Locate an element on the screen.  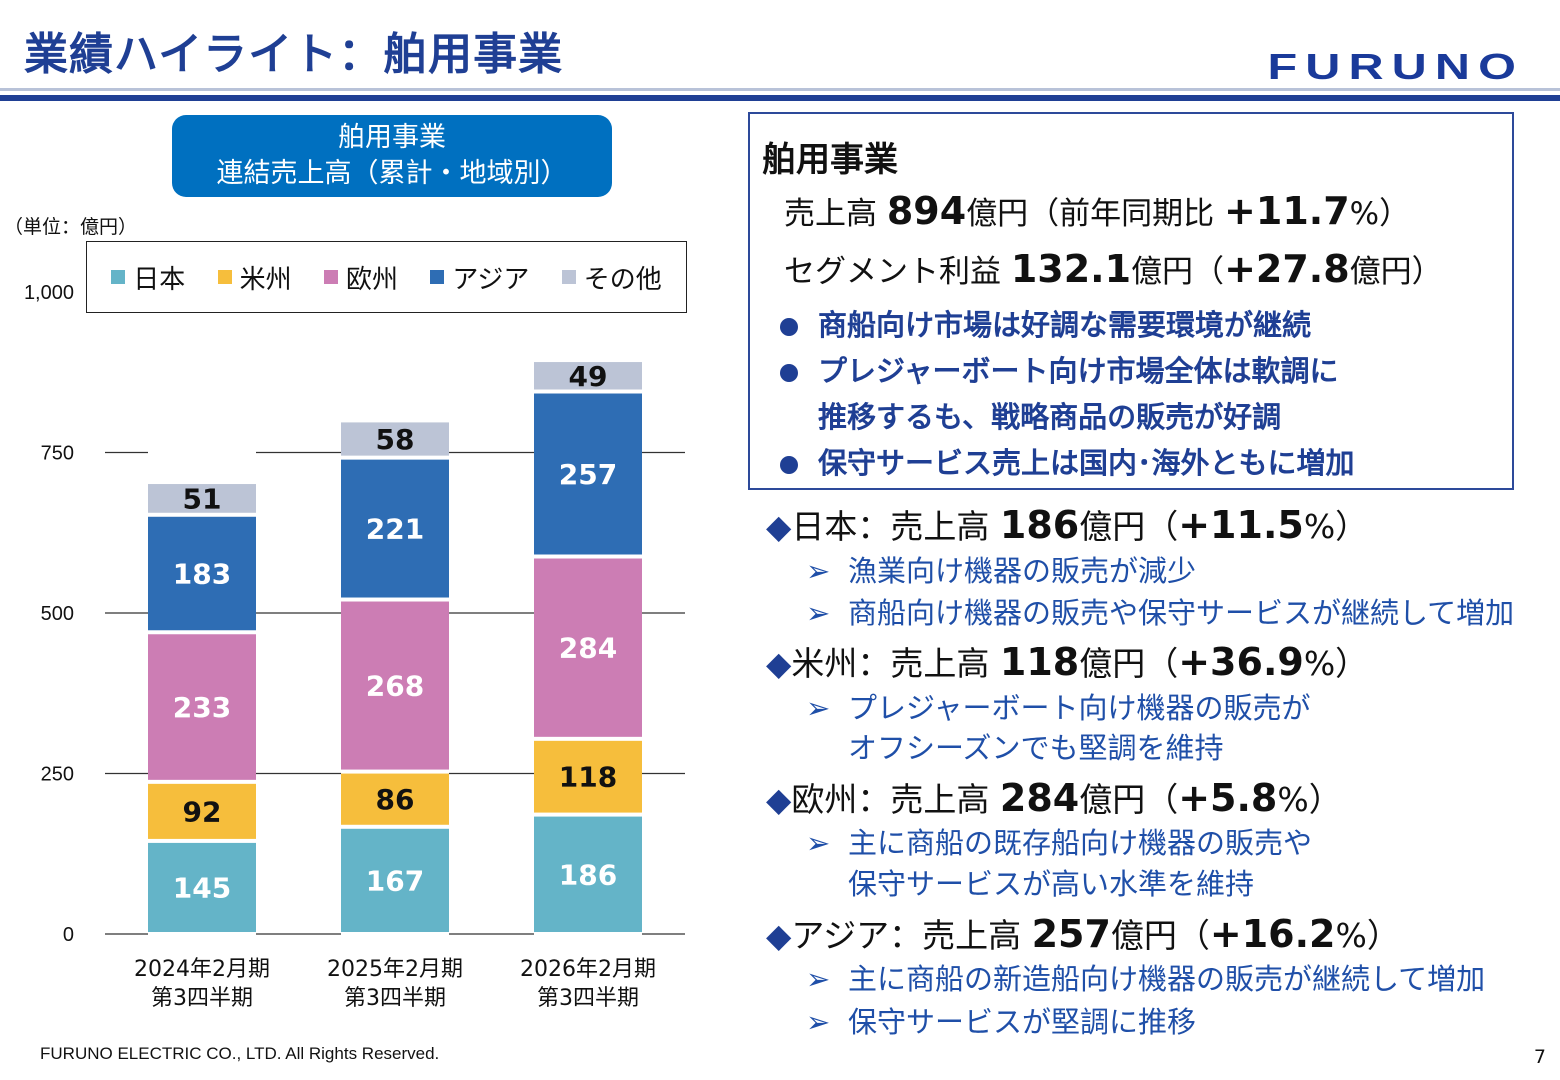
legend-item-europe: 欧州 is located at coordinates (361, 277).